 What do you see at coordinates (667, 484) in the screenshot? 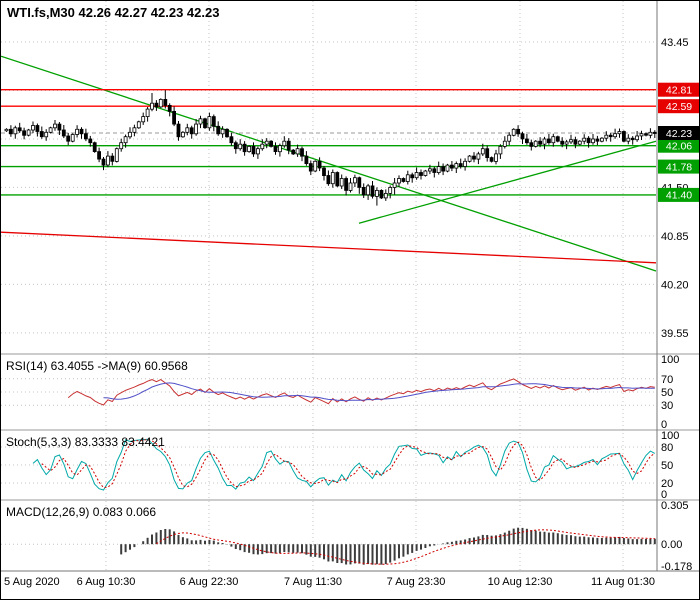
I see `svg-text: 20` at bounding box center [667, 484].